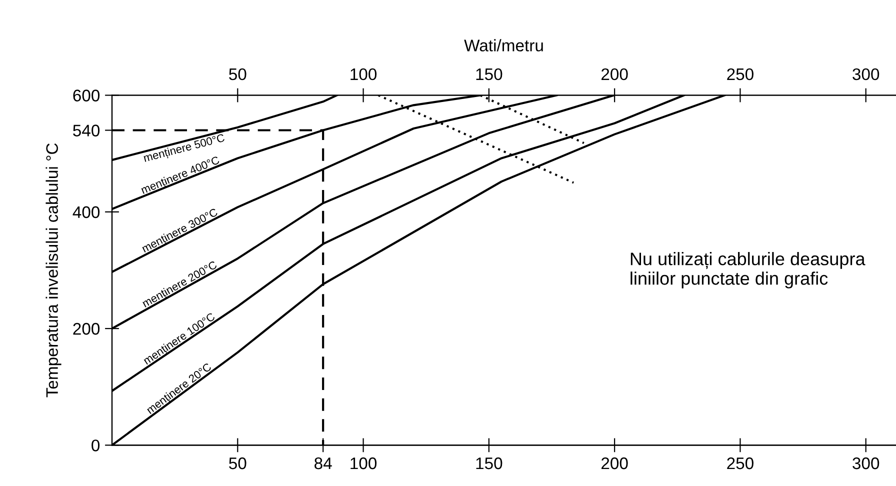 The width and height of the screenshot is (896, 486). Describe the element at coordinates (748, 270) in the screenshot. I see `annotation: Nu utilizați cablurile deasupra liniilor punctate din grafic` at that location.